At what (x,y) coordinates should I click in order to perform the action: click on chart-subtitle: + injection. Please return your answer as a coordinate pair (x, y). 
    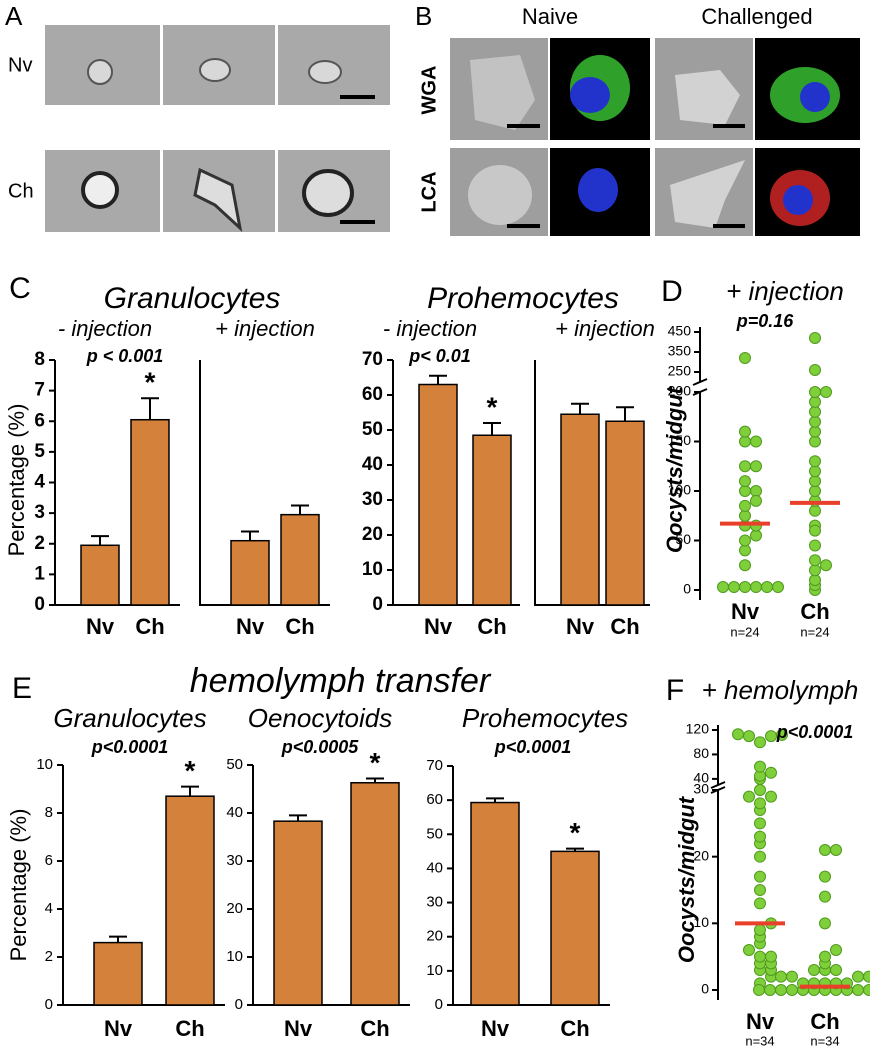
    Looking at the image, I should click on (265, 328).